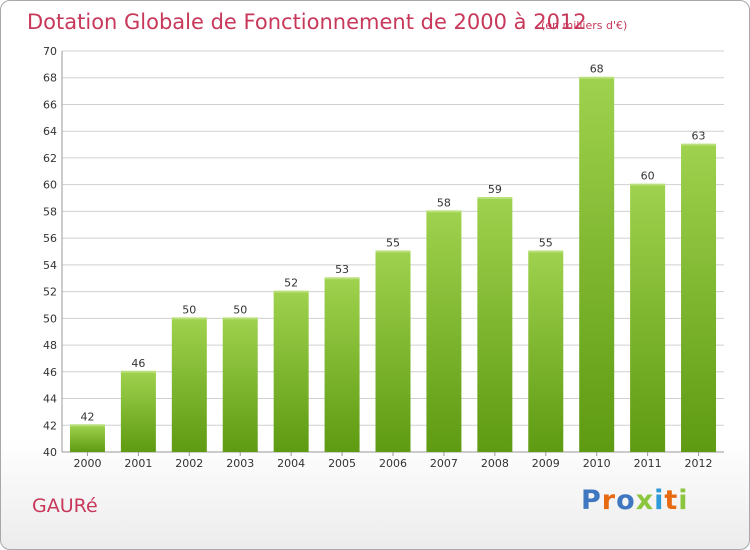  I want to click on y-tick-label: 50, so click(50, 318).